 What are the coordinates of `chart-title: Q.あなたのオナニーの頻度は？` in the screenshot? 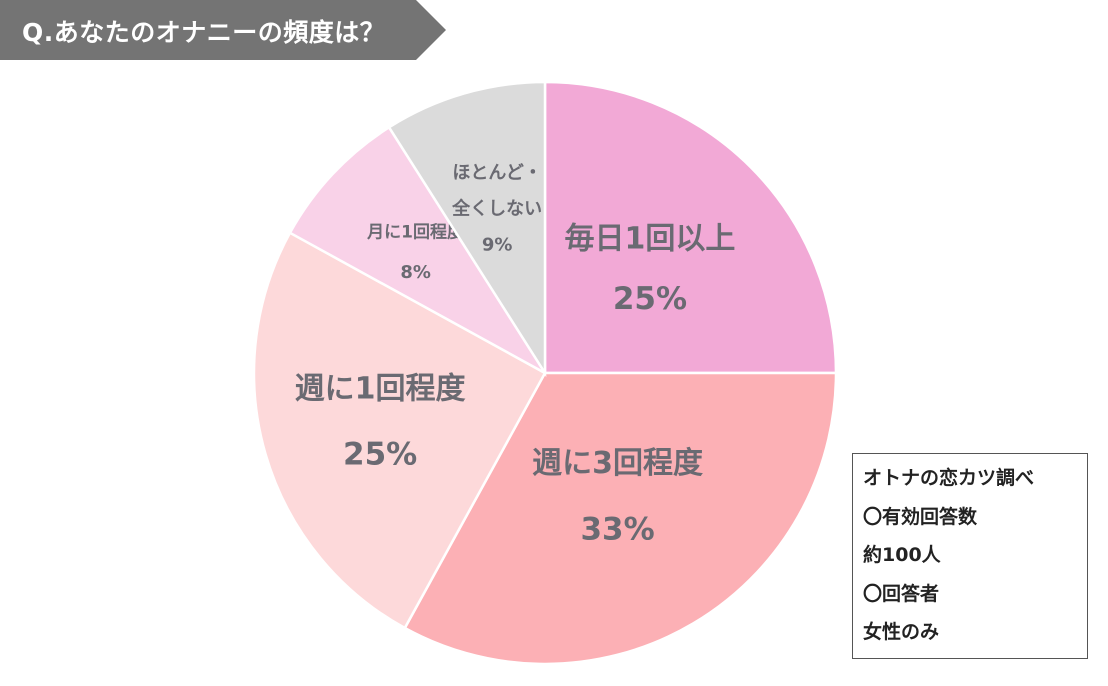 It's located at (204, 32).